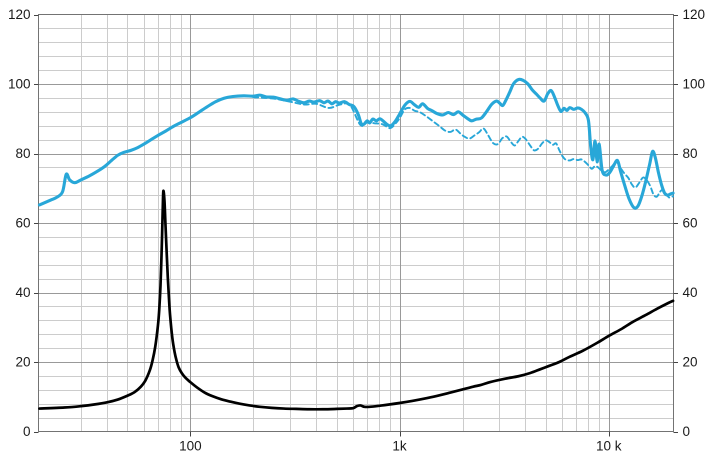 The height and width of the screenshot is (463, 713). Describe the element at coordinates (22, 292) in the screenshot. I see `y-axis-tick-label-left: 40` at that location.